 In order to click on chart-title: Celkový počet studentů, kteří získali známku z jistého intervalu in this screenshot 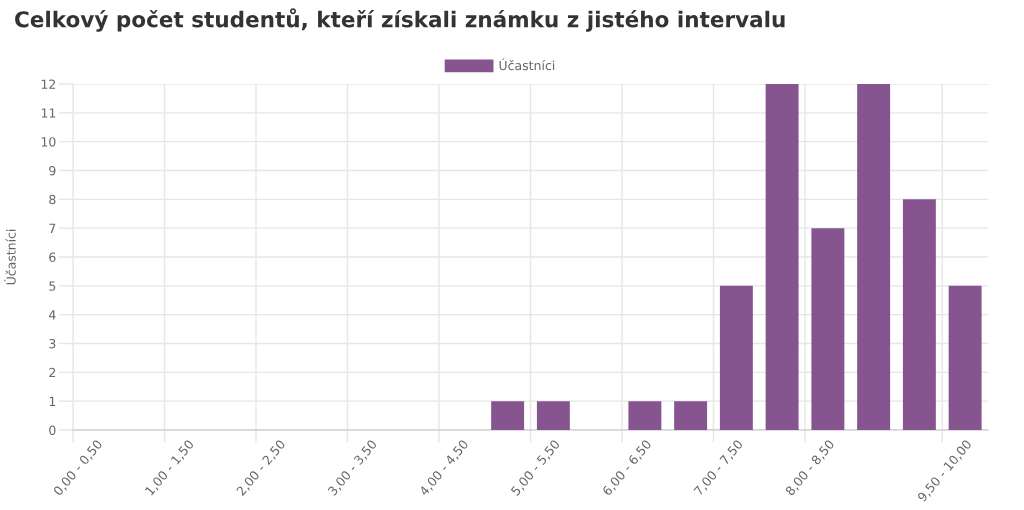, I will do `click(400, 20)`.